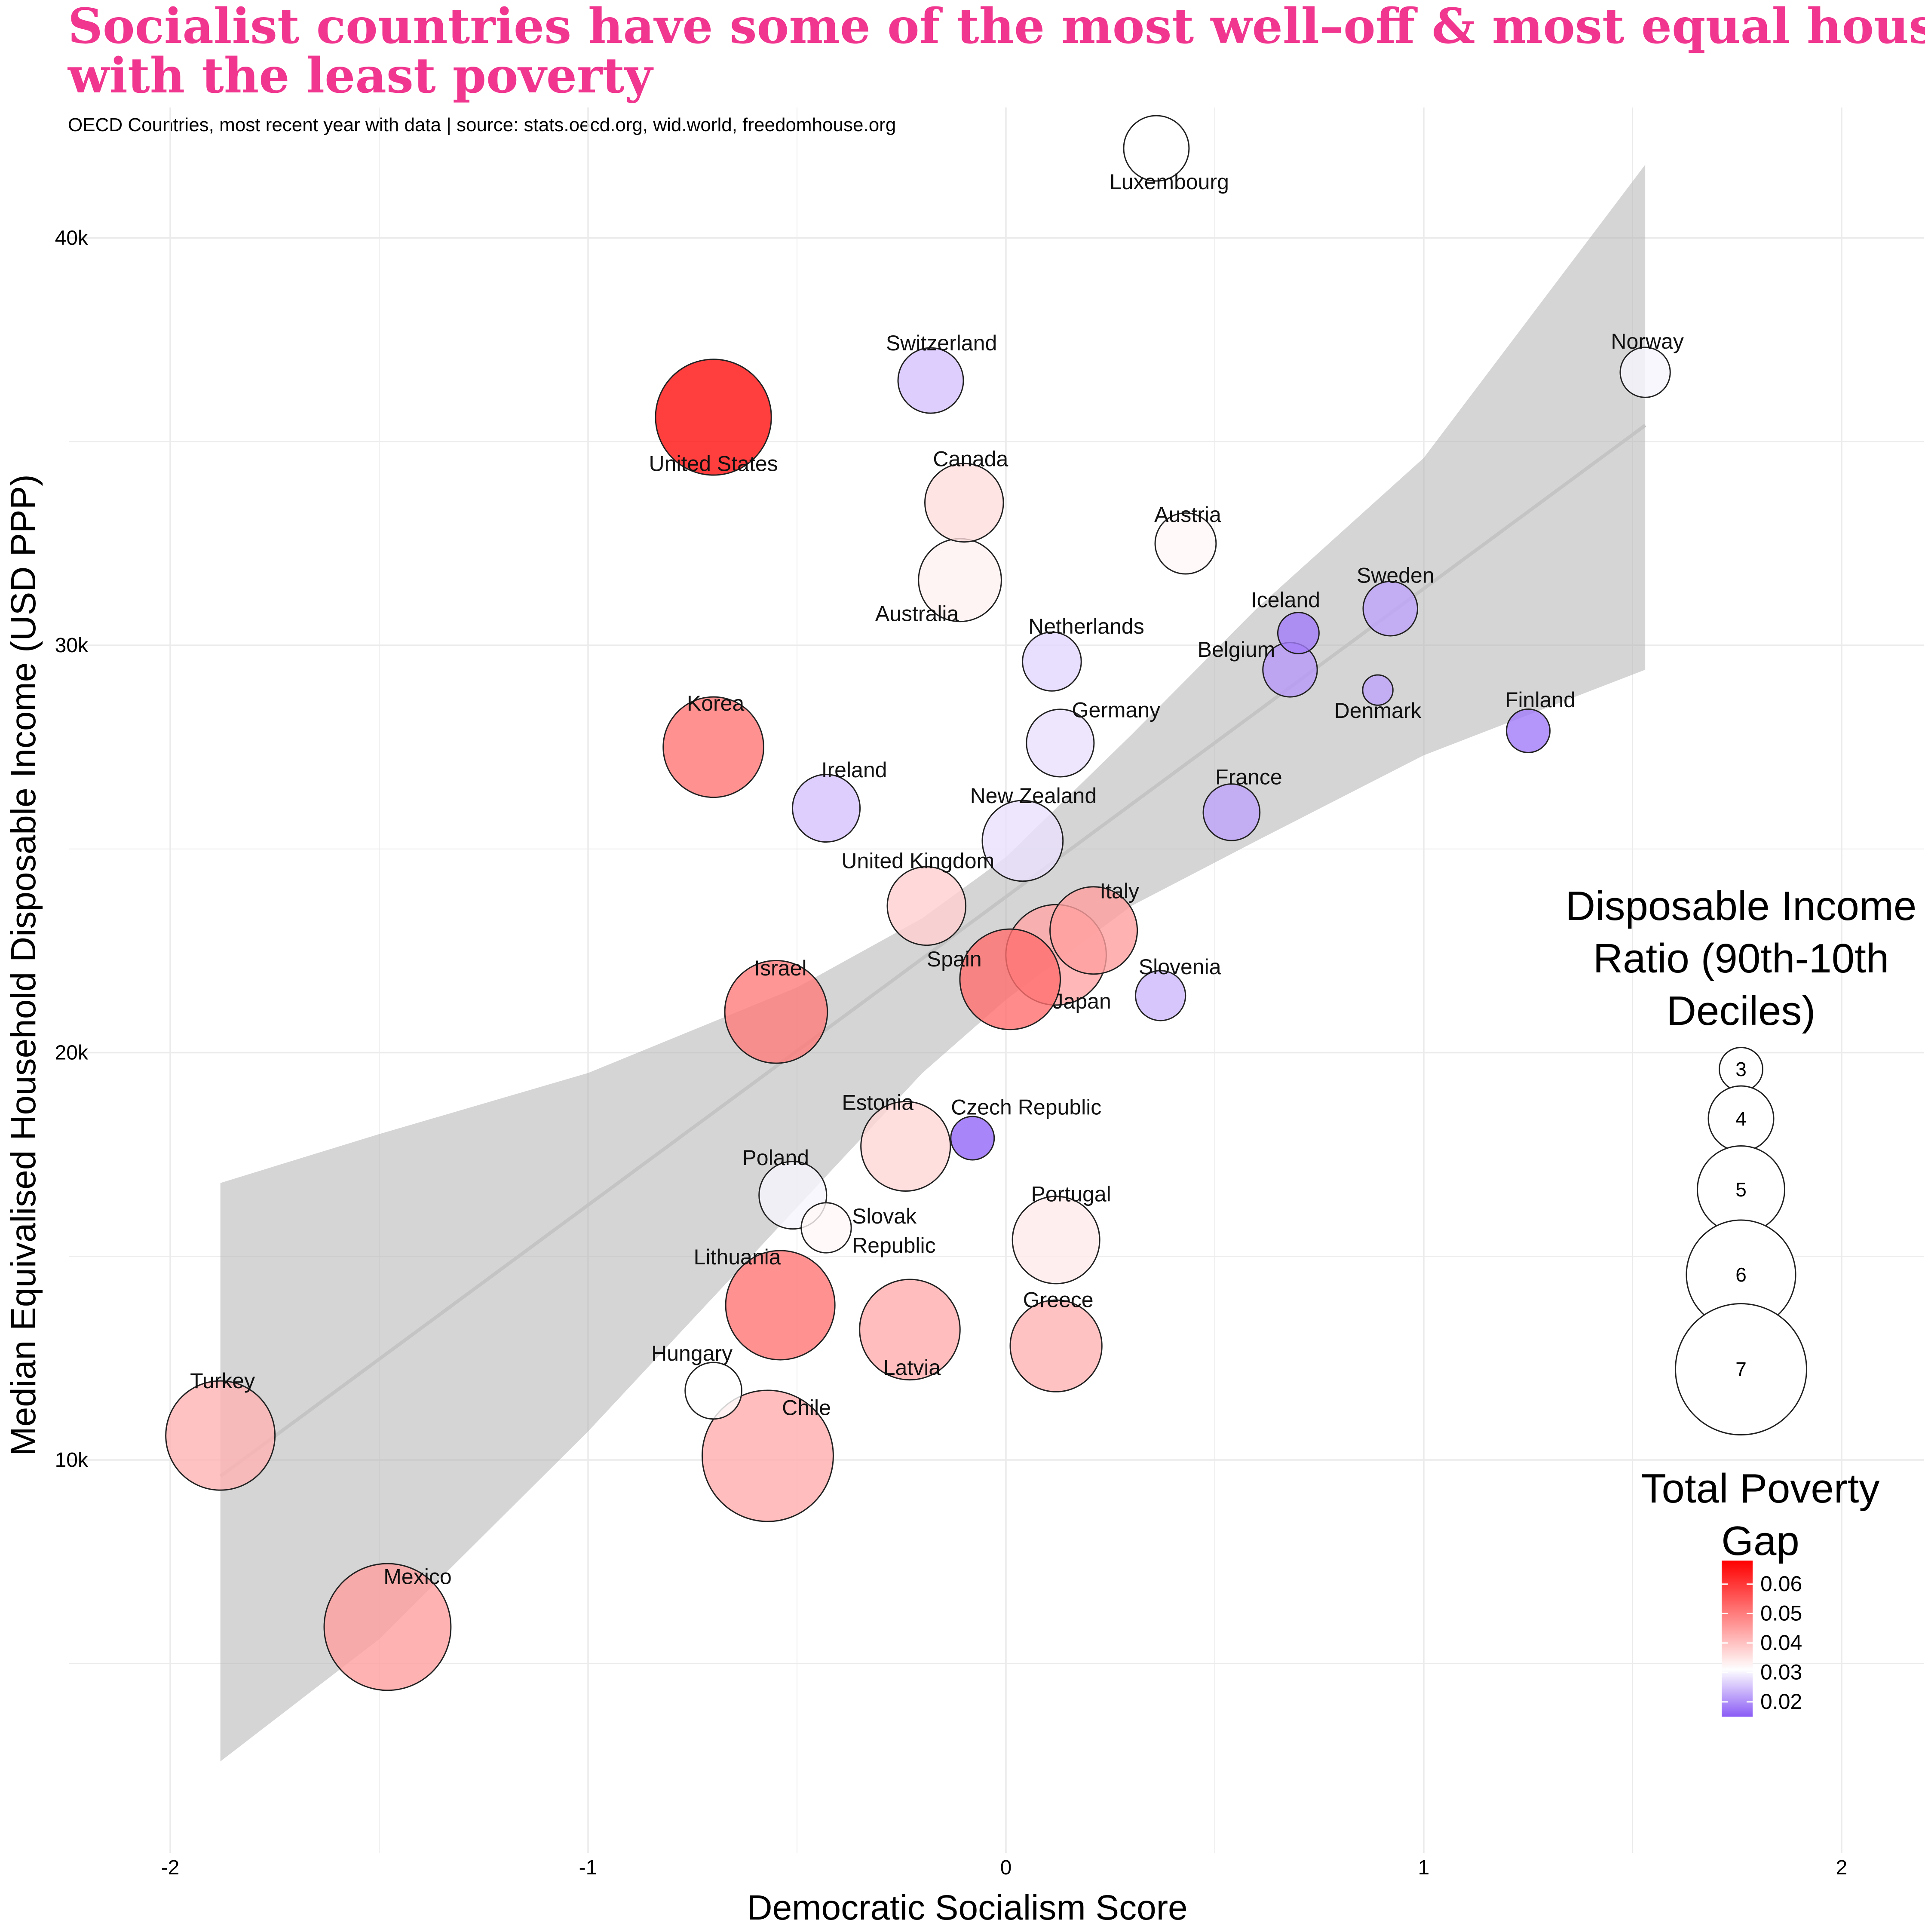 The width and height of the screenshot is (1925, 1932). I want to click on y-tick-label: 40k, so click(72, 239).